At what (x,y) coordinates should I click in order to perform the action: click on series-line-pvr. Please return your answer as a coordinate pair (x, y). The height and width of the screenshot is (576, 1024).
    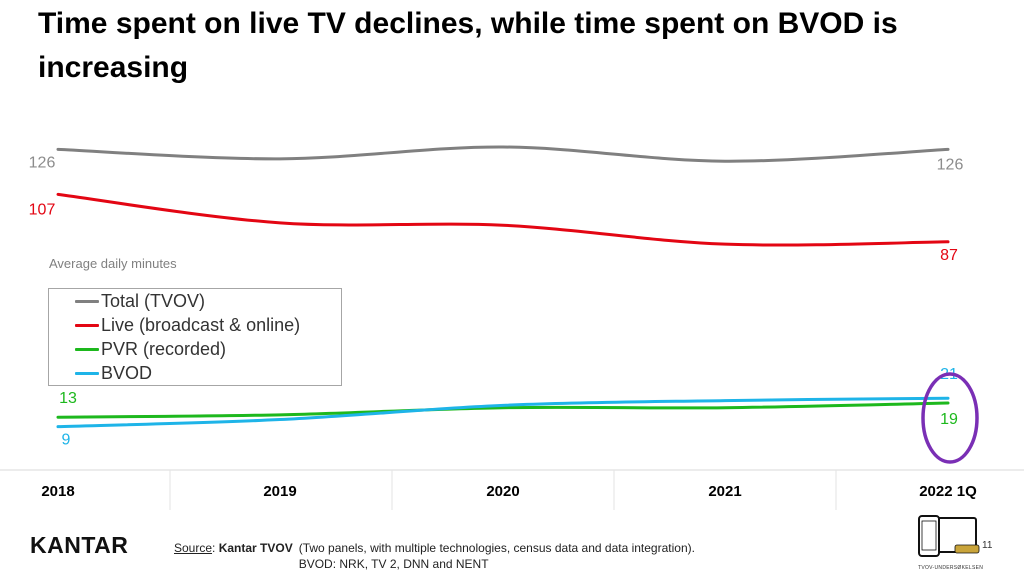
    Looking at the image, I should click on (503, 410).